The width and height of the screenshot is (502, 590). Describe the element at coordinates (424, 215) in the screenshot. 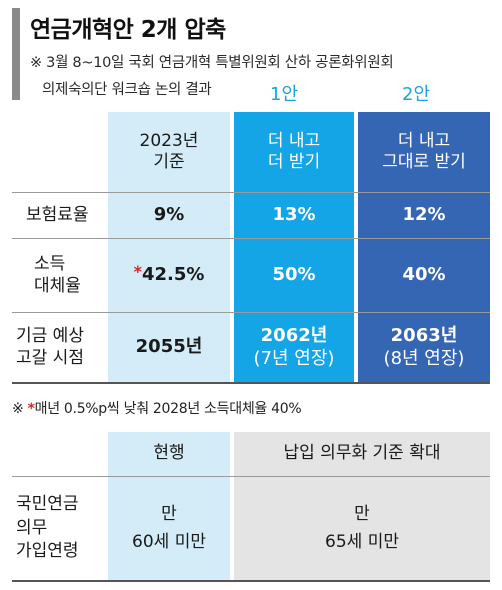

I see `premium-plan2-value: 12%` at that location.